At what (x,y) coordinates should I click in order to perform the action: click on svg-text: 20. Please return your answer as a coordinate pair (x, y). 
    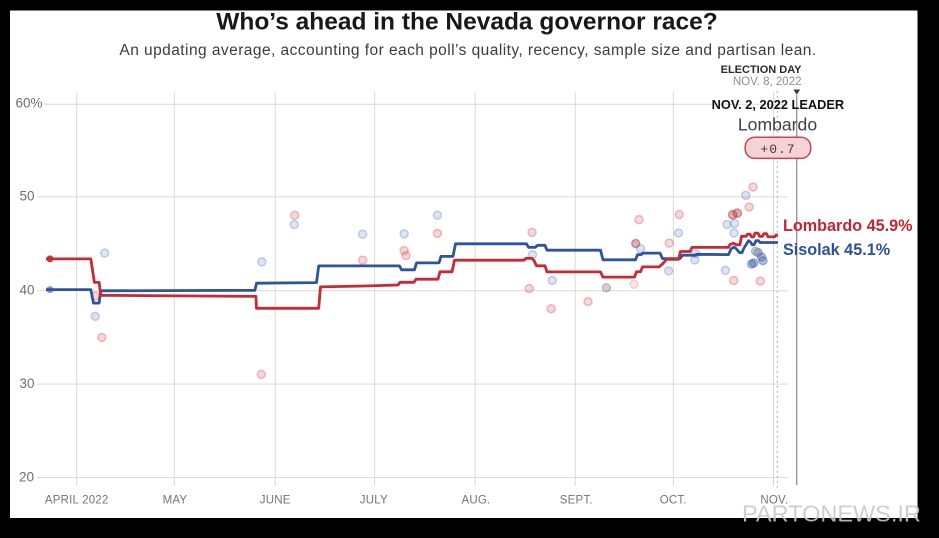
    Looking at the image, I should click on (26, 476).